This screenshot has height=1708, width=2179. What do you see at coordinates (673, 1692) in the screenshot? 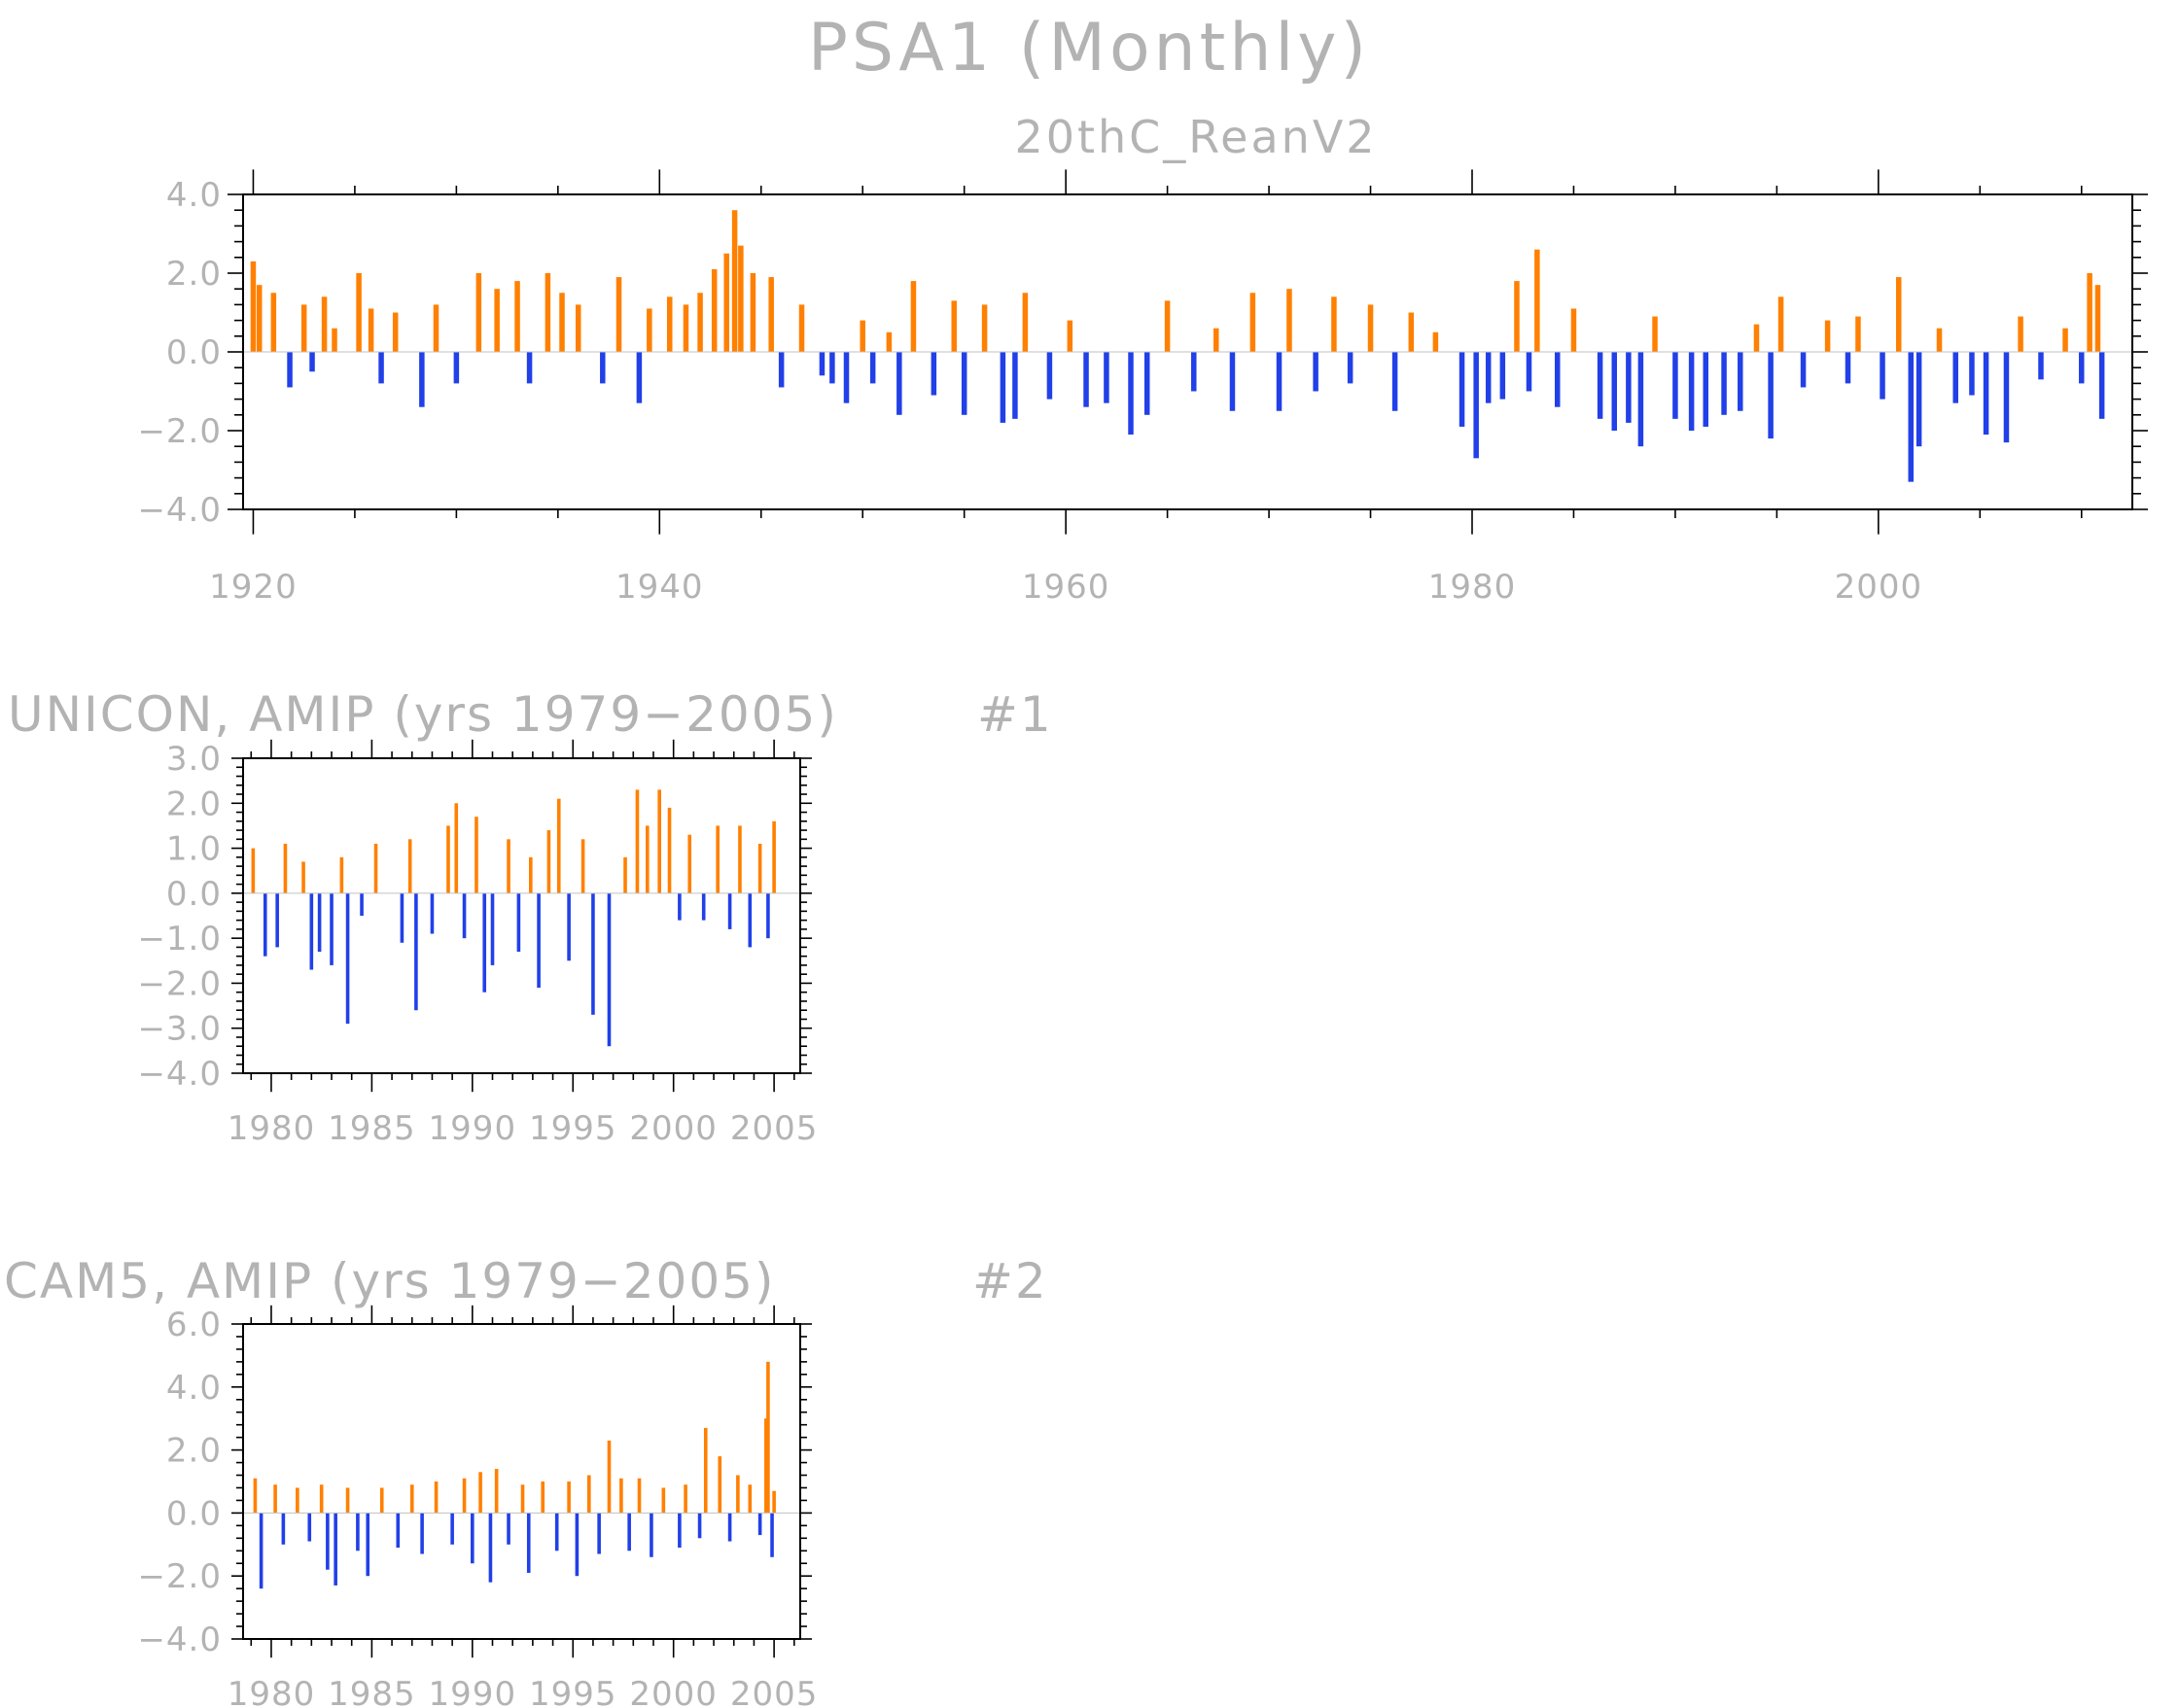
I see `x-tick-label: 2000` at bounding box center [673, 1692].